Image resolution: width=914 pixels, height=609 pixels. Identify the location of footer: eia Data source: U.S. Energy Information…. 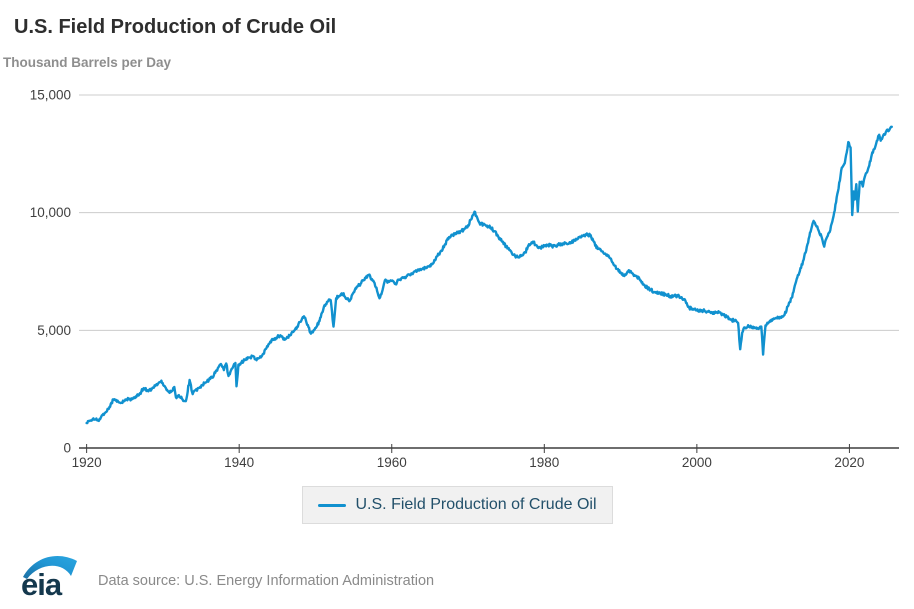
(227, 575).